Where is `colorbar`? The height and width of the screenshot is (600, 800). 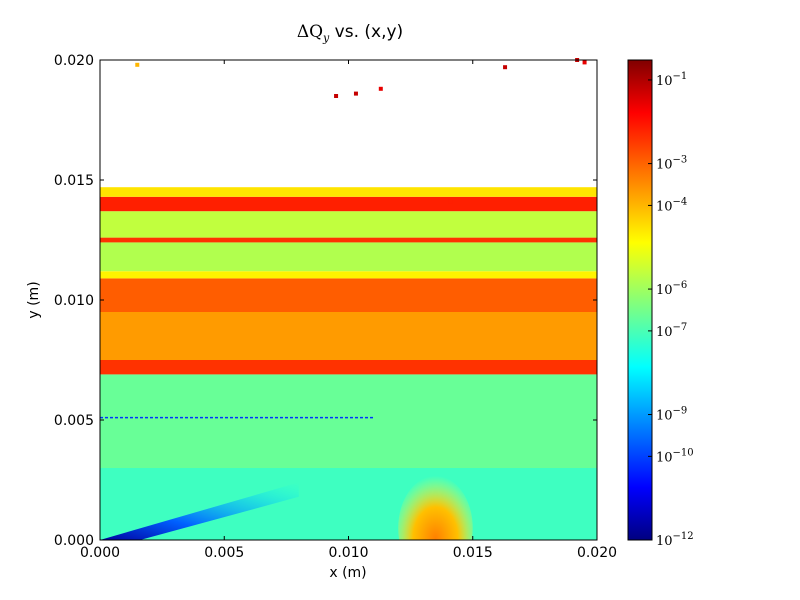
colorbar is located at coordinates (640, 300).